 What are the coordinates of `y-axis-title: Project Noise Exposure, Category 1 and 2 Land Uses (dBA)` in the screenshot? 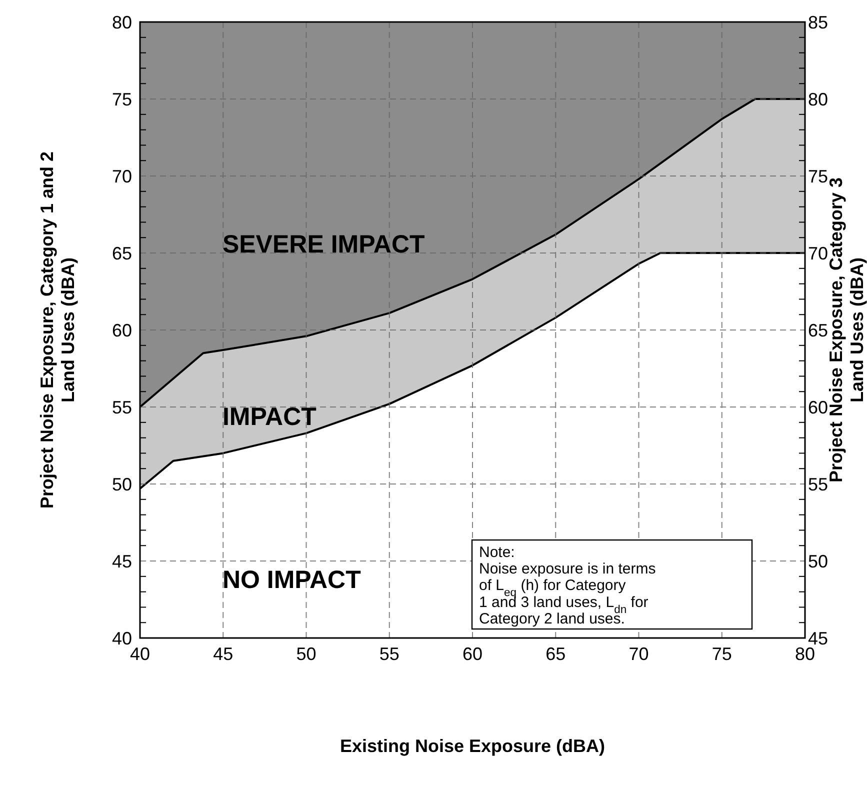 It's located at (57, 330).